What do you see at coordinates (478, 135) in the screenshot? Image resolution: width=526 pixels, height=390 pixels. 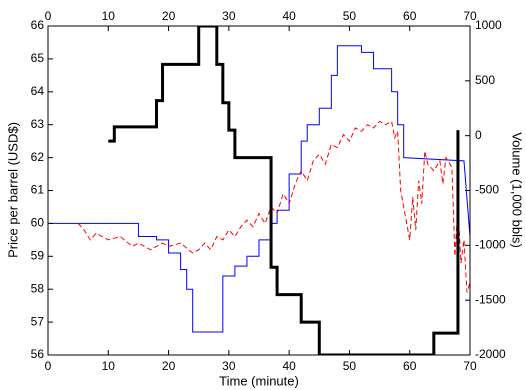 I see `y2-tick-label: 0` at bounding box center [478, 135].